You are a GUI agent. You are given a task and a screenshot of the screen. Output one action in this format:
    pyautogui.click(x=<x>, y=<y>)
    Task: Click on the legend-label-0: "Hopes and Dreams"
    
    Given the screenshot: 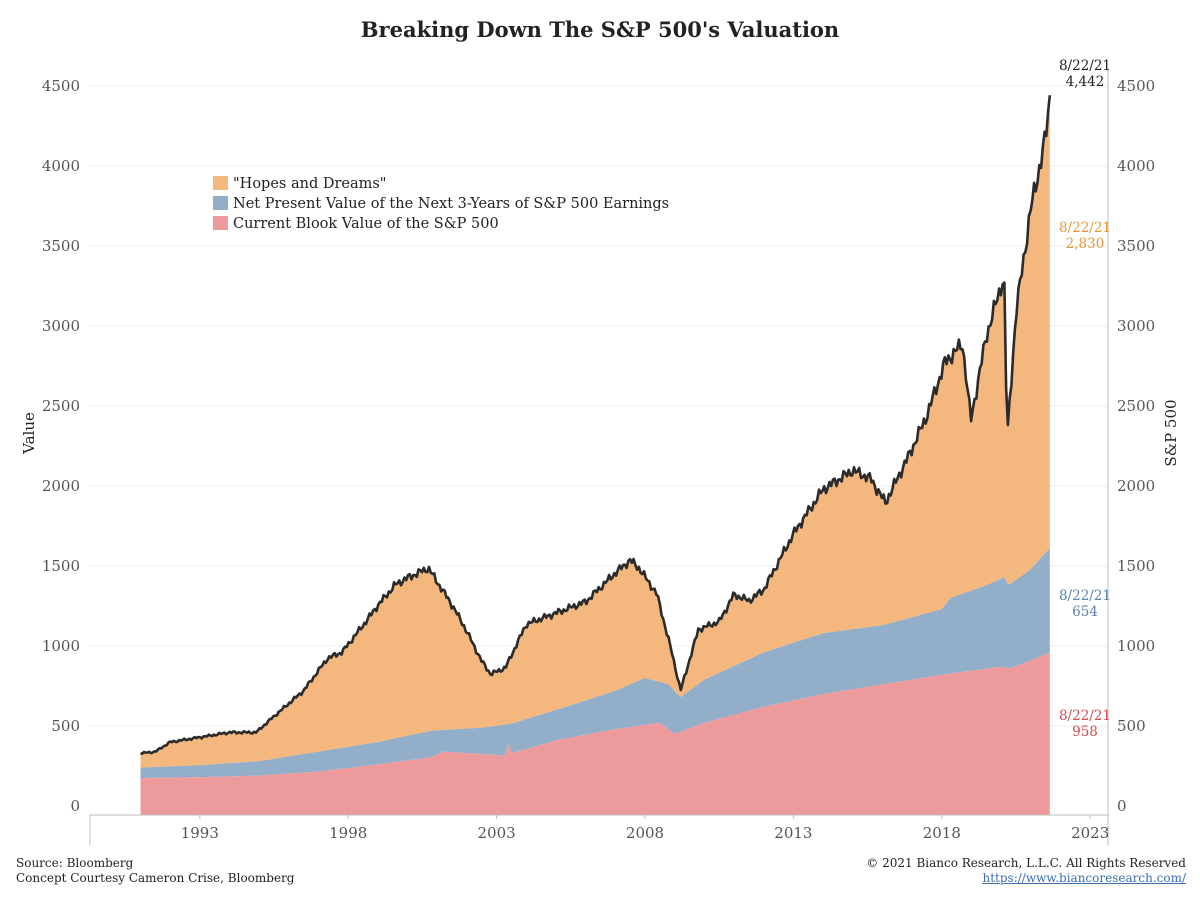 What is the action you would take?
    pyautogui.click(x=309, y=184)
    